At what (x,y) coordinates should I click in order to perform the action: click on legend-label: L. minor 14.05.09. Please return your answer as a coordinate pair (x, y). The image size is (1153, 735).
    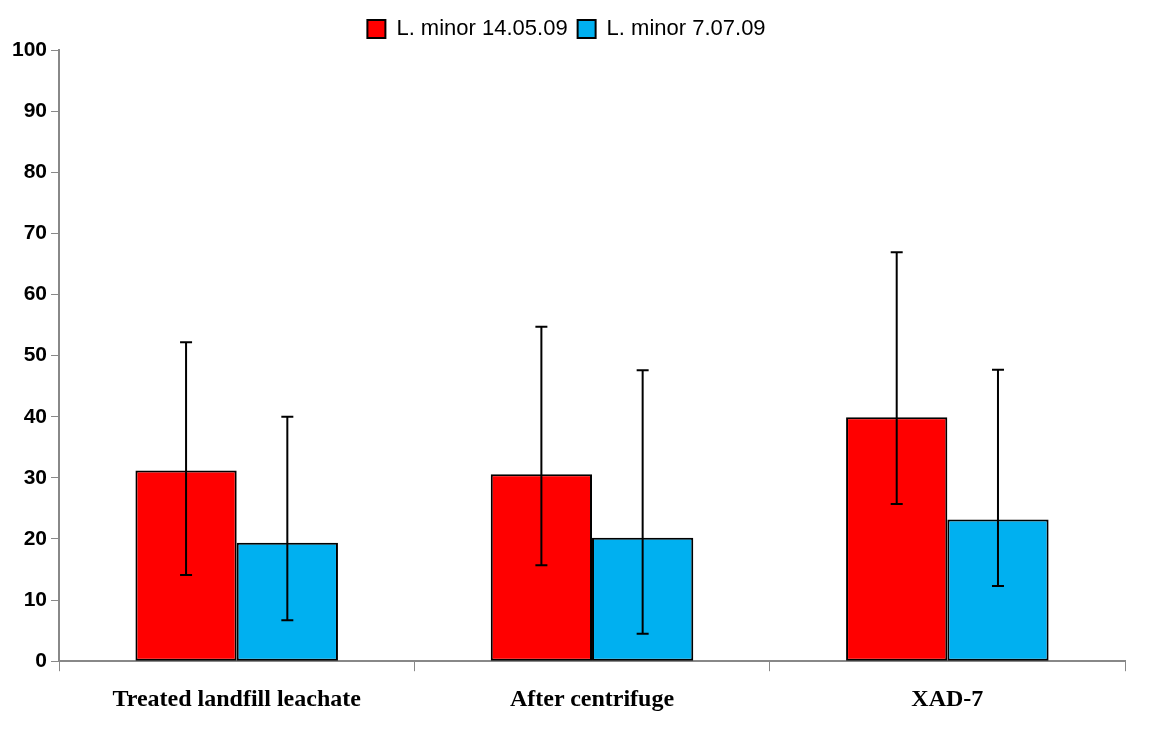
    Looking at the image, I should click on (482, 28).